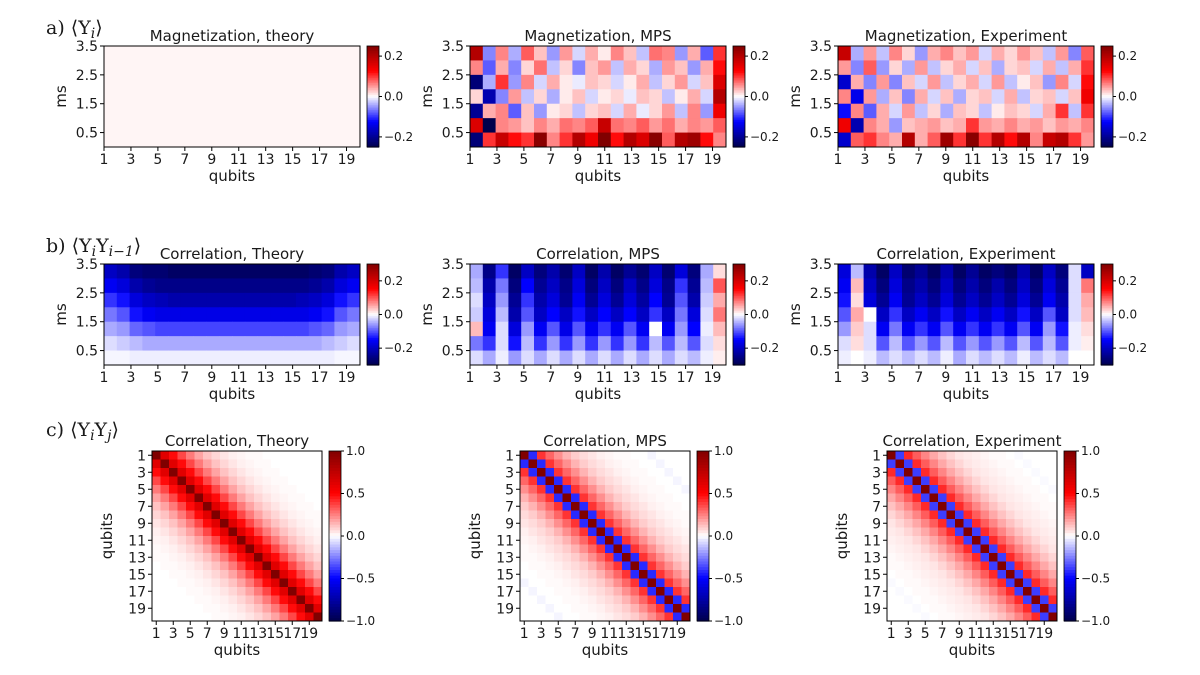  I want to click on colorbar-tick-label: −0.2, so click(764, 137).